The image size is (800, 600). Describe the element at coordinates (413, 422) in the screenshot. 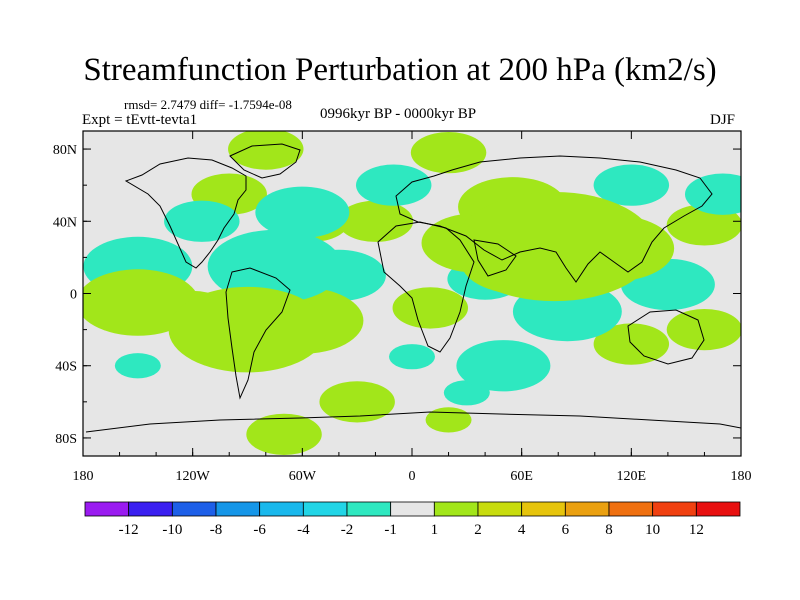

I see `coastline-antarctica` at that location.